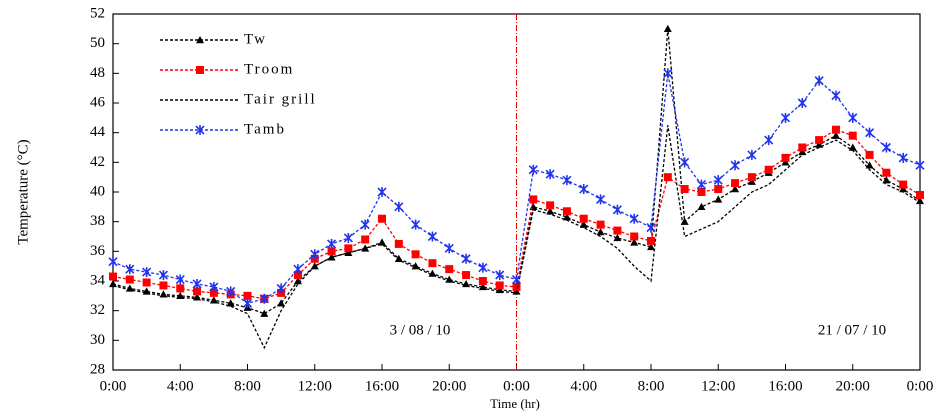 This screenshot has height=415, width=942. Describe the element at coordinates (97, 340) in the screenshot. I see `y-tick-label: 30` at that location.